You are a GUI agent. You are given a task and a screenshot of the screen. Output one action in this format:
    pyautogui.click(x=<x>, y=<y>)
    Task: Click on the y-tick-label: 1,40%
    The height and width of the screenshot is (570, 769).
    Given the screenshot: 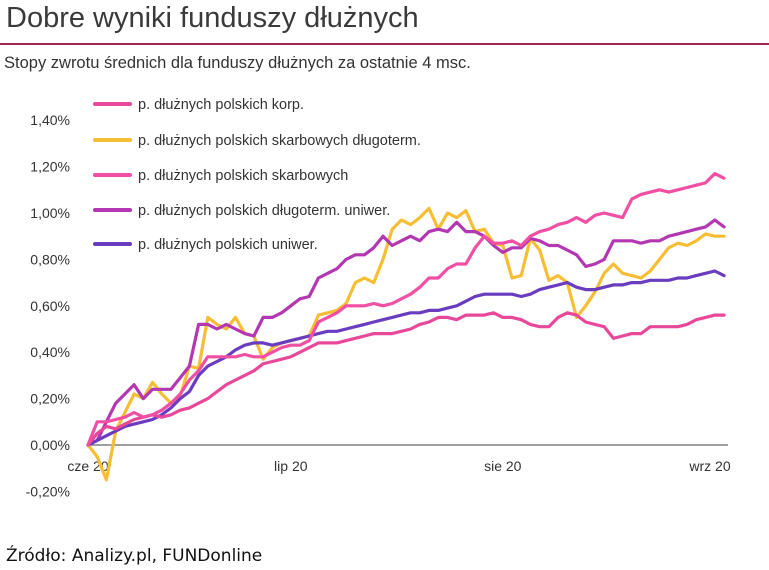 What is the action you would take?
    pyautogui.click(x=50, y=120)
    